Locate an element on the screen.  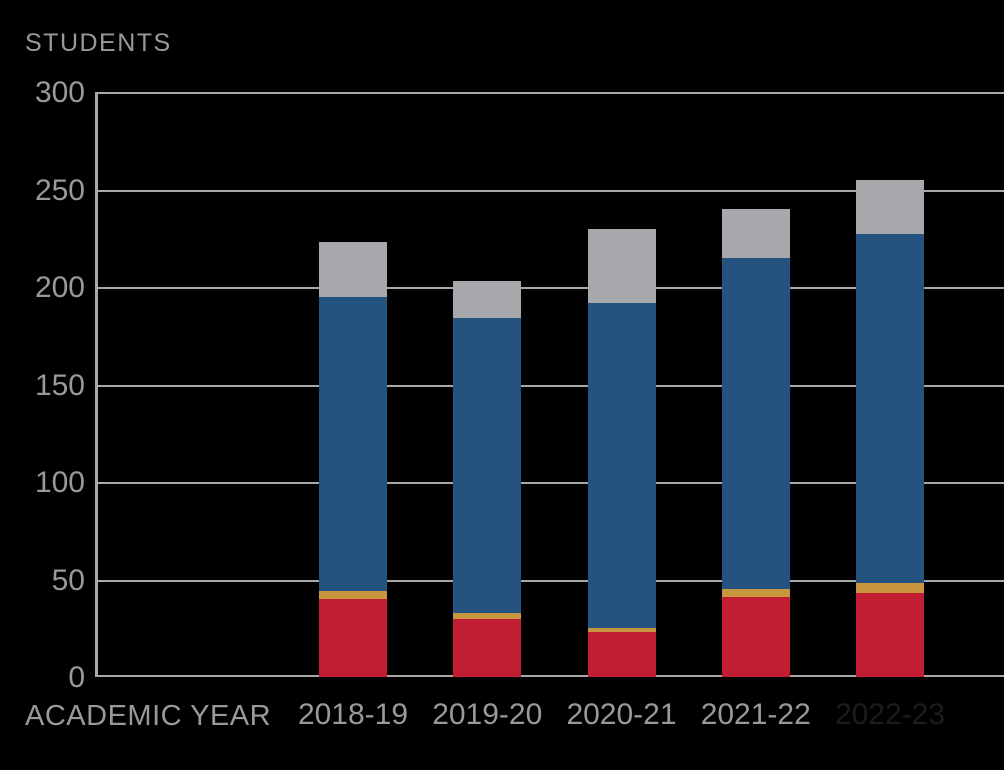
x-tick-label-2018-19: 2018-19 is located at coordinates (353, 714).